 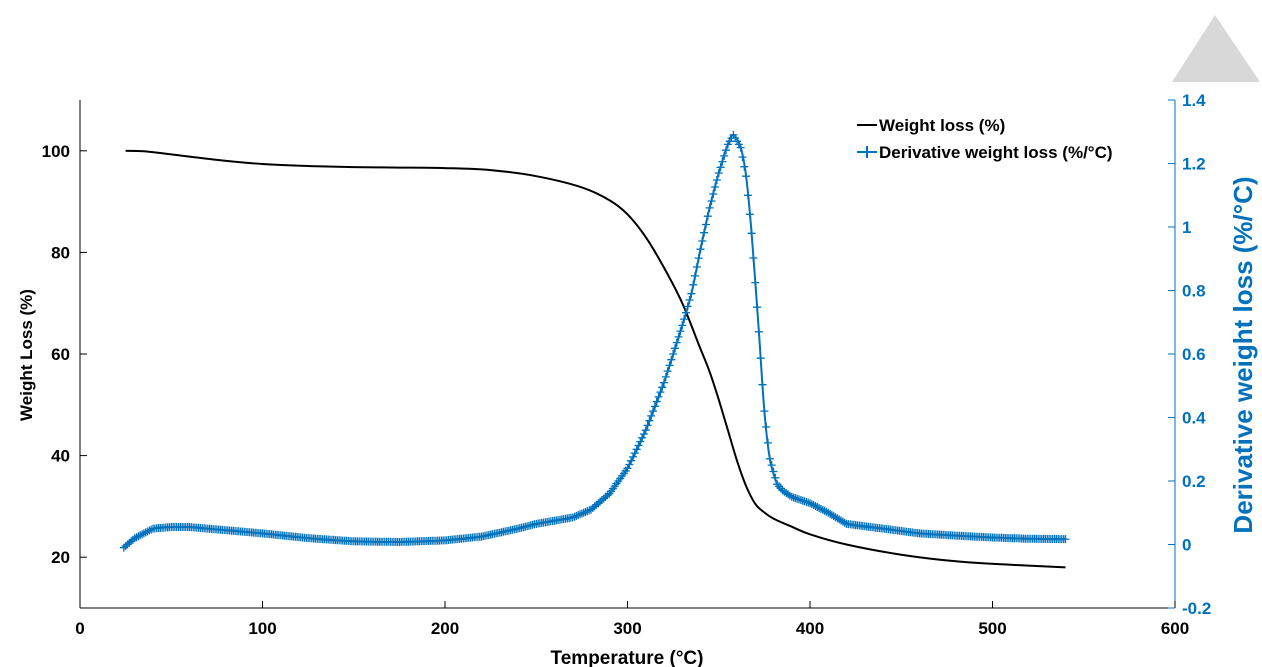 I want to click on y-ticks: 20 40 60 80 100, so click(x=64, y=354).